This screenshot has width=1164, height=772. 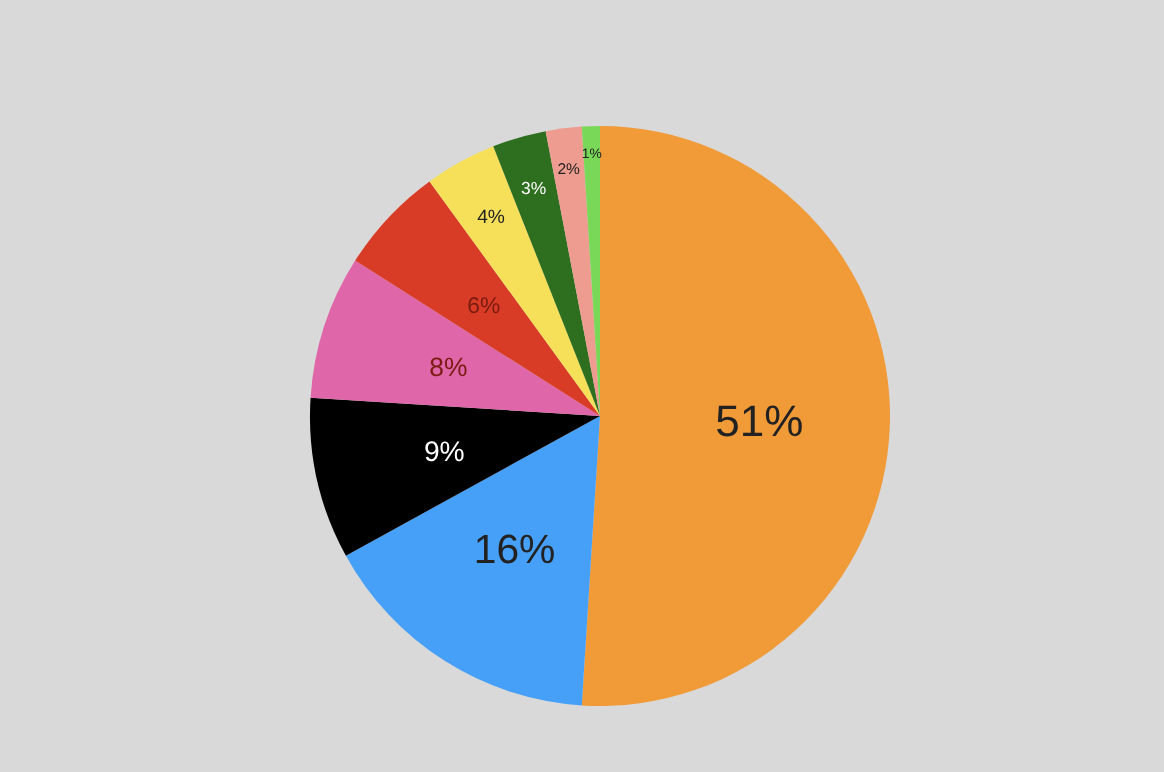 What do you see at coordinates (444, 450) in the screenshot?
I see `data-label: 9%` at bounding box center [444, 450].